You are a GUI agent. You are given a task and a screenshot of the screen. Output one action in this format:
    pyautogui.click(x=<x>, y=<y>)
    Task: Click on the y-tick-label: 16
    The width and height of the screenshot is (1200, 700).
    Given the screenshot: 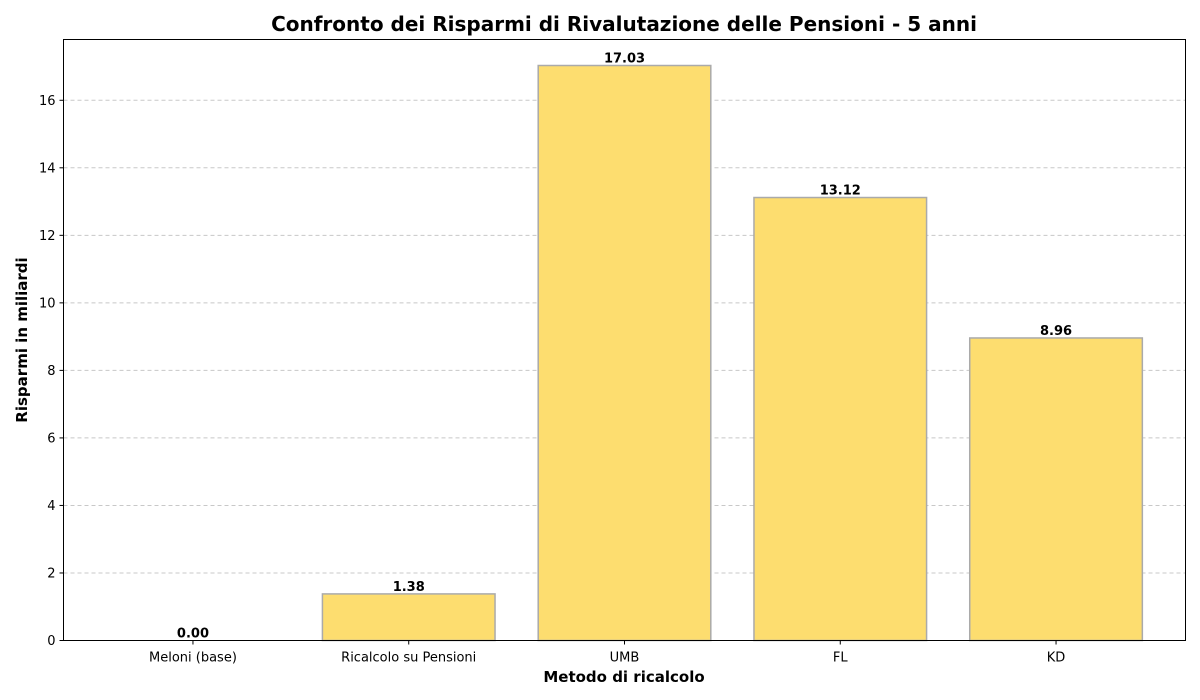 What is the action you would take?
    pyautogui.click(x=47, y=101)
    